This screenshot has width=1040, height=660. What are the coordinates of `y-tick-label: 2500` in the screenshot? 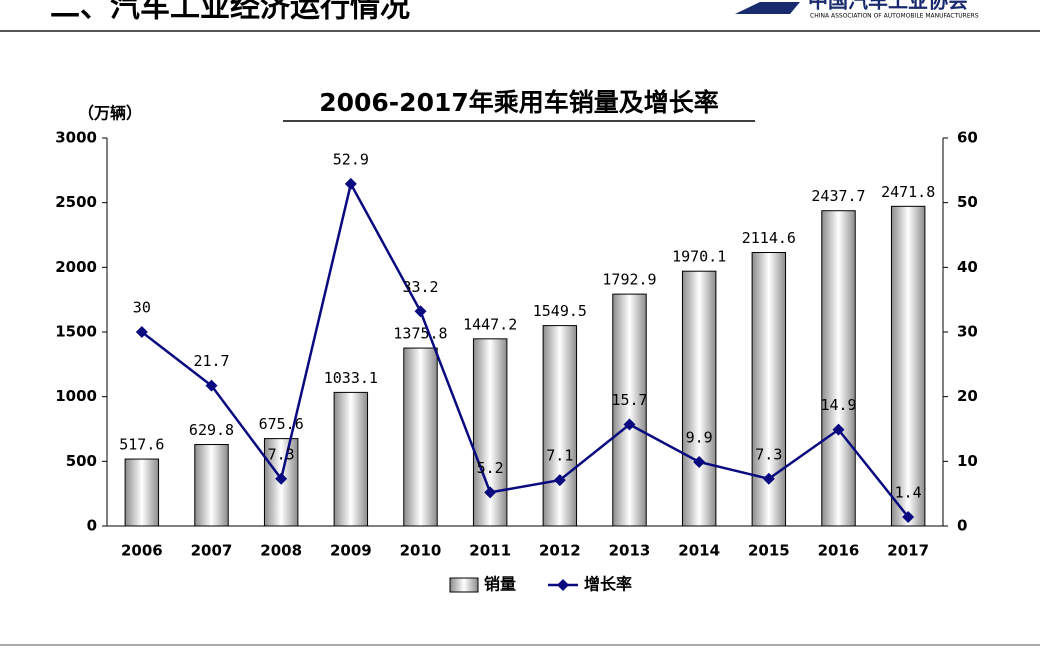 It's located at (76, 202).